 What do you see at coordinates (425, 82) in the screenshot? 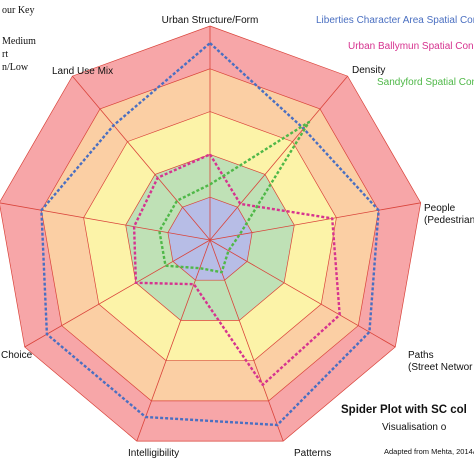
I see `legend-entry-2: Sandyford Spatial Con` at bounding box center [425, 82].